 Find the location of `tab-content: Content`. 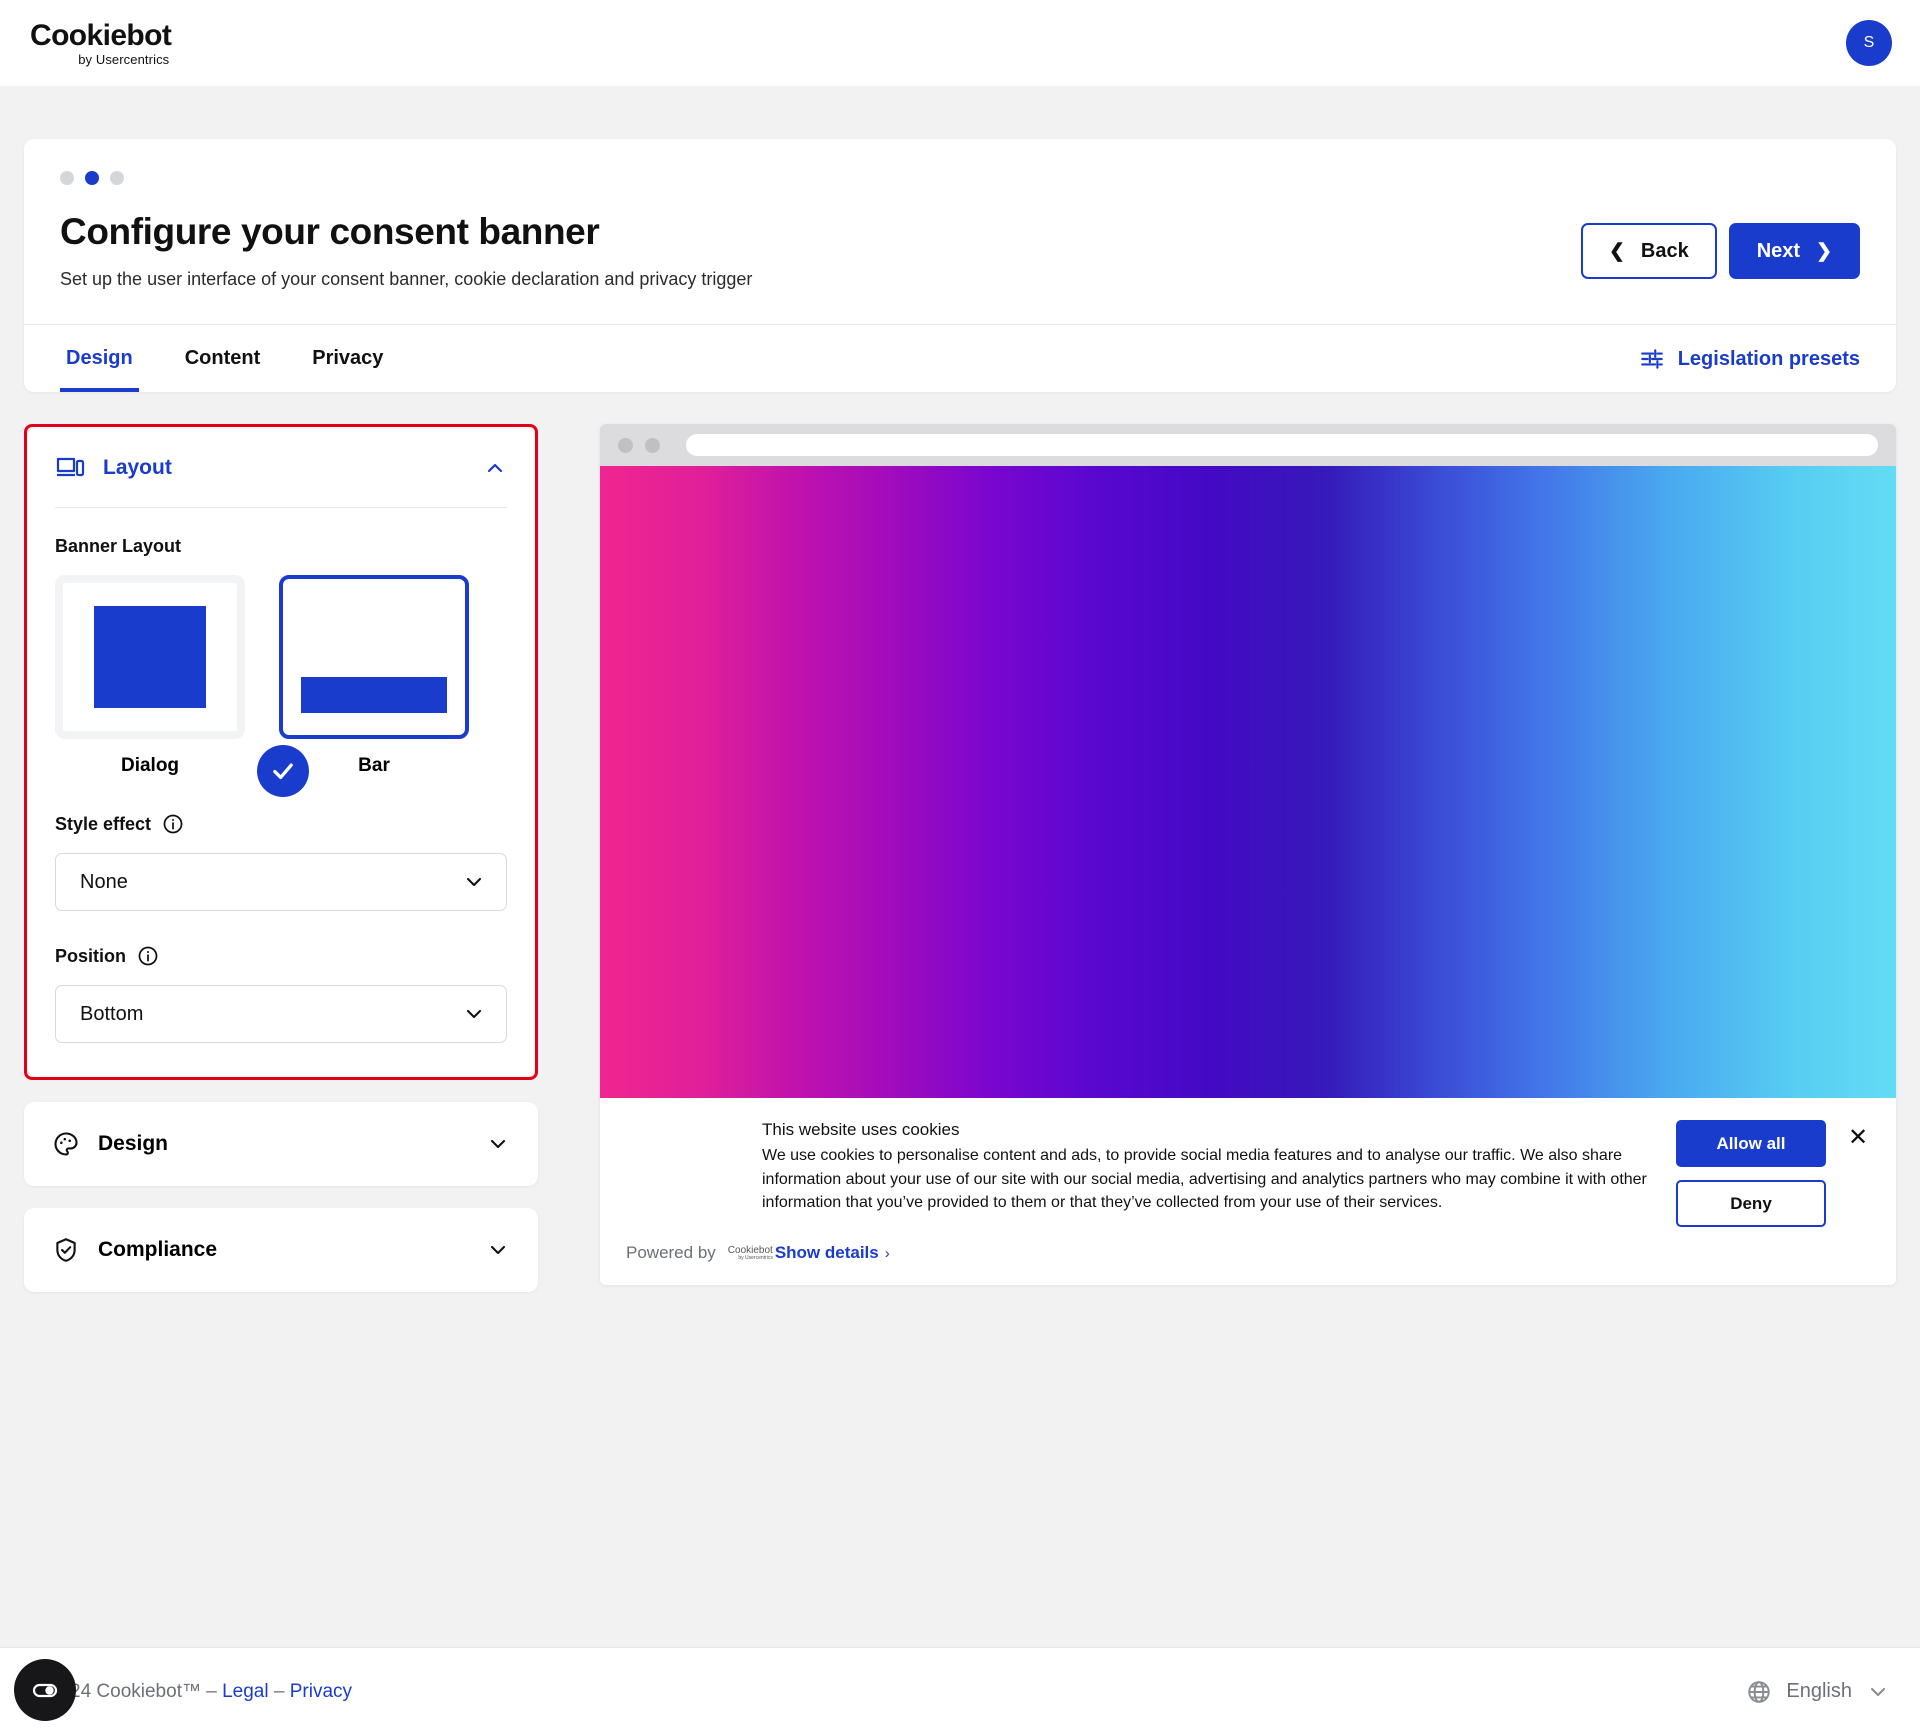

tab-content: Content is located at coordinates (222, 358).